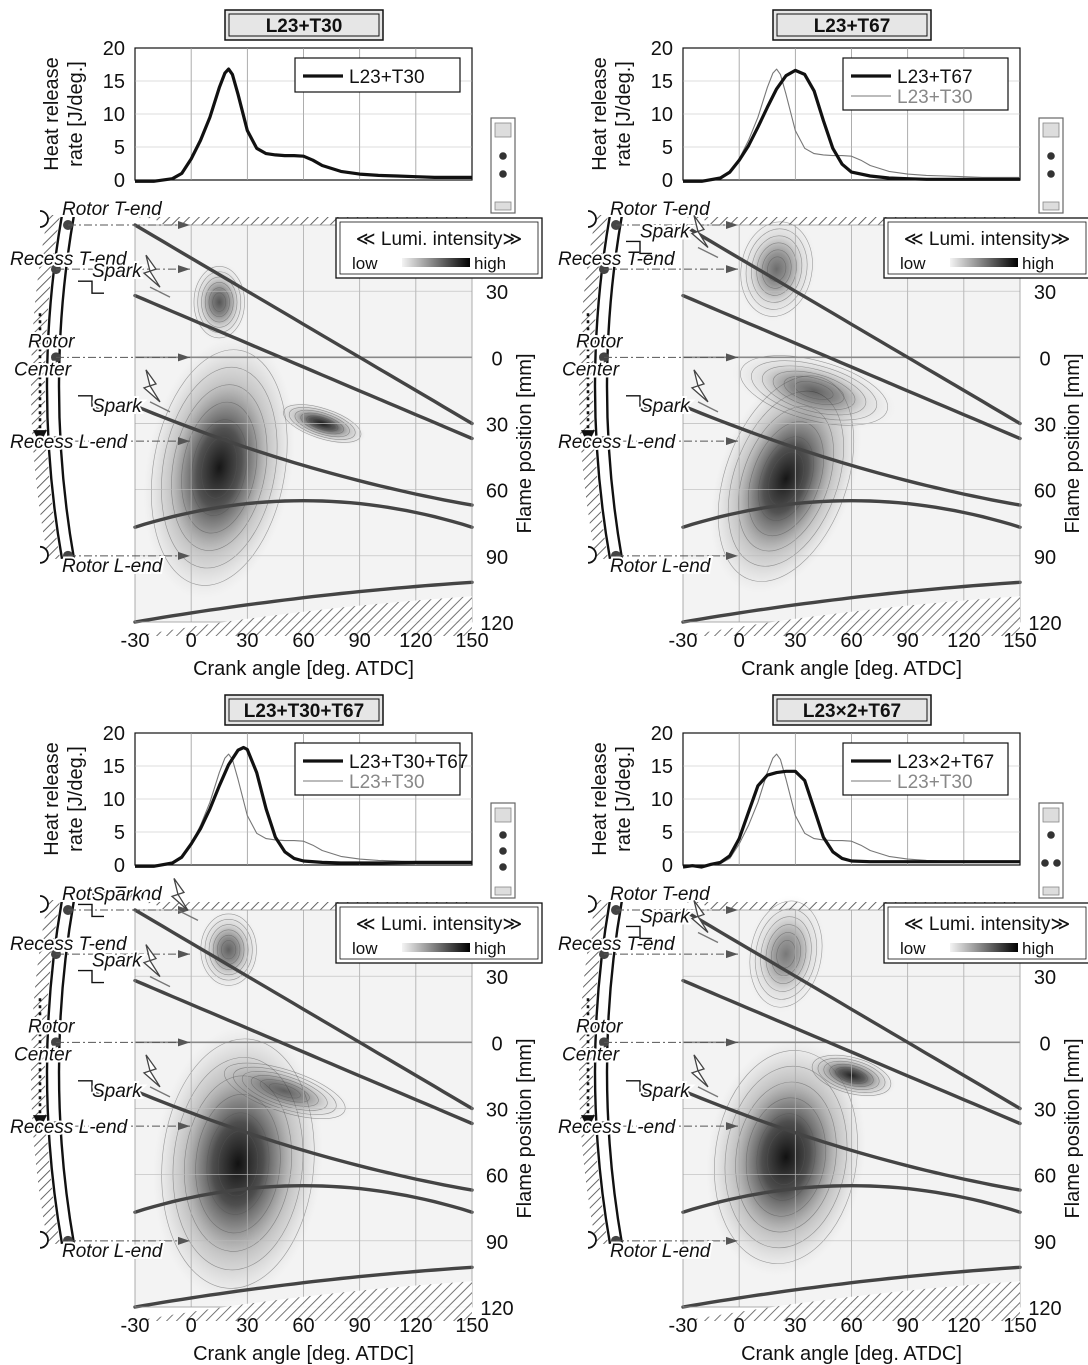  What do you see at coordinates (1051, 850) in the screenshot?
I see `engine-schematic-icon` at bounding box center [1051, 850].